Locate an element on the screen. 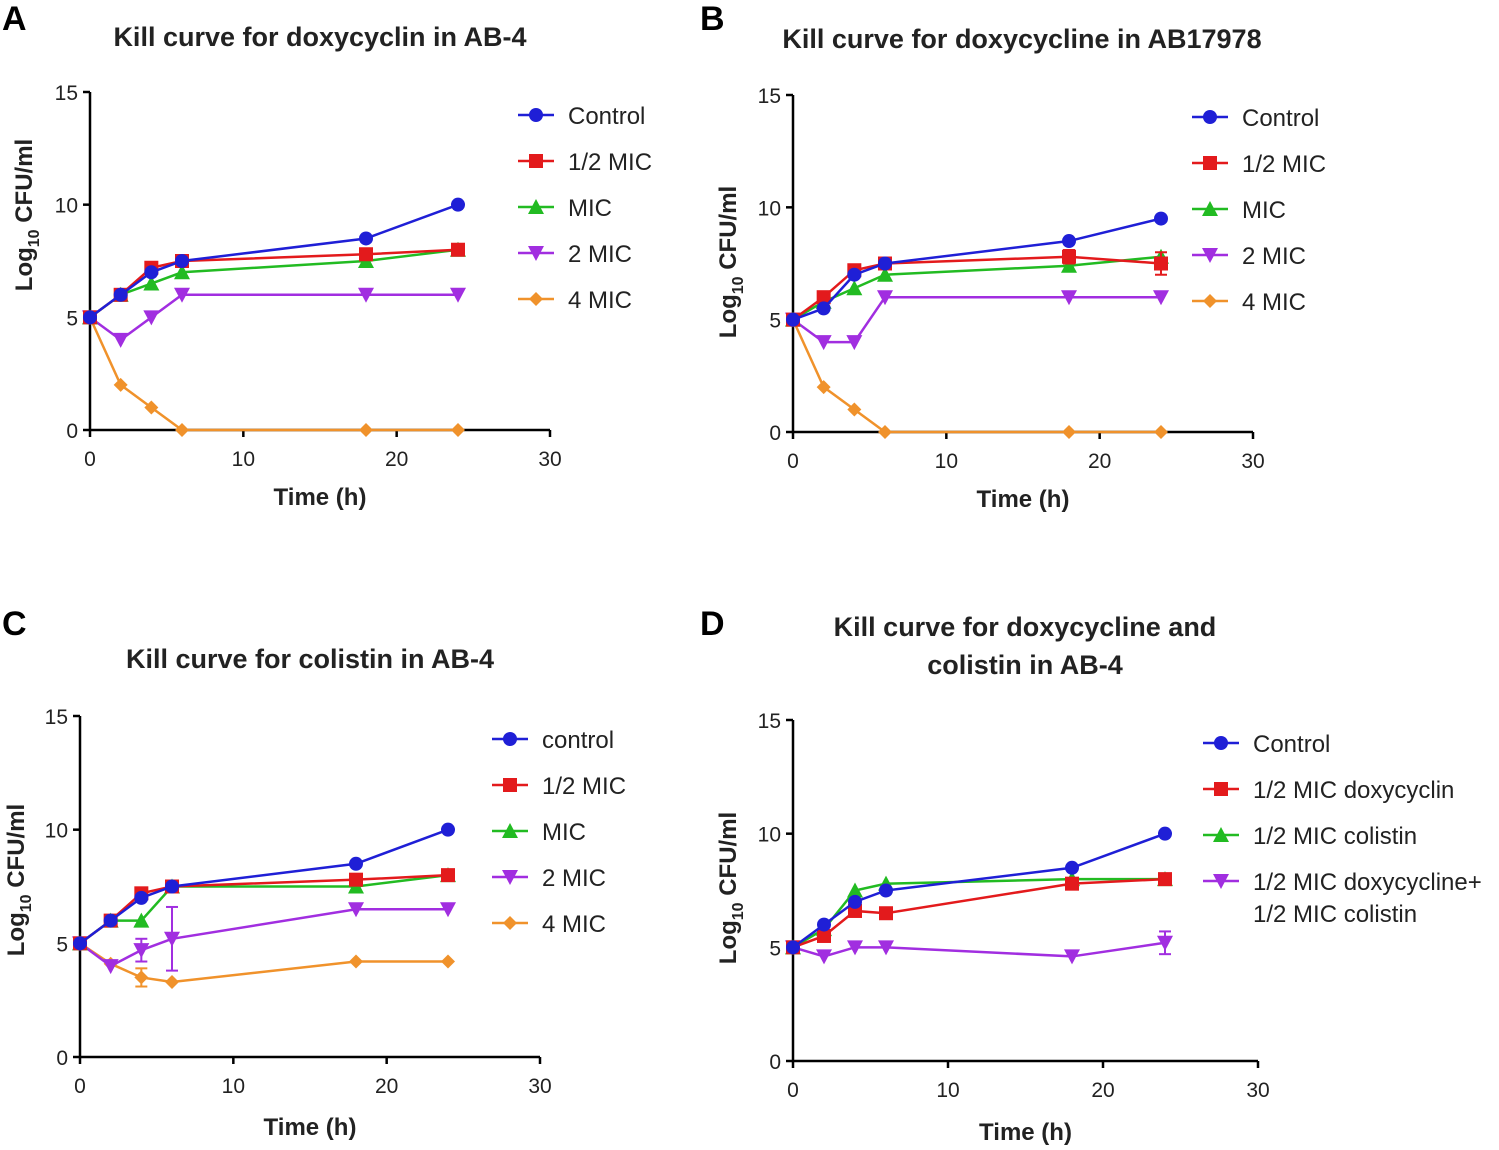  legend-label-line: 1/2 MIC colistin is located at coordinates (1335, 836).